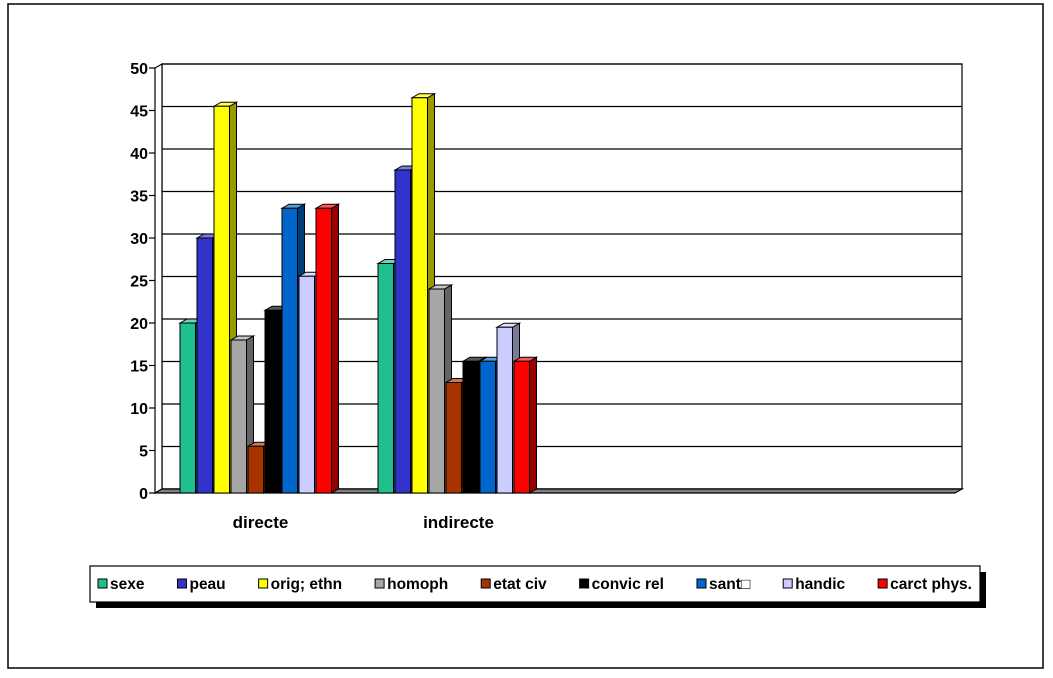 The width and height of the screenshot is (1053, 678). I want to click on legend-label: handic, so click(820, 584).